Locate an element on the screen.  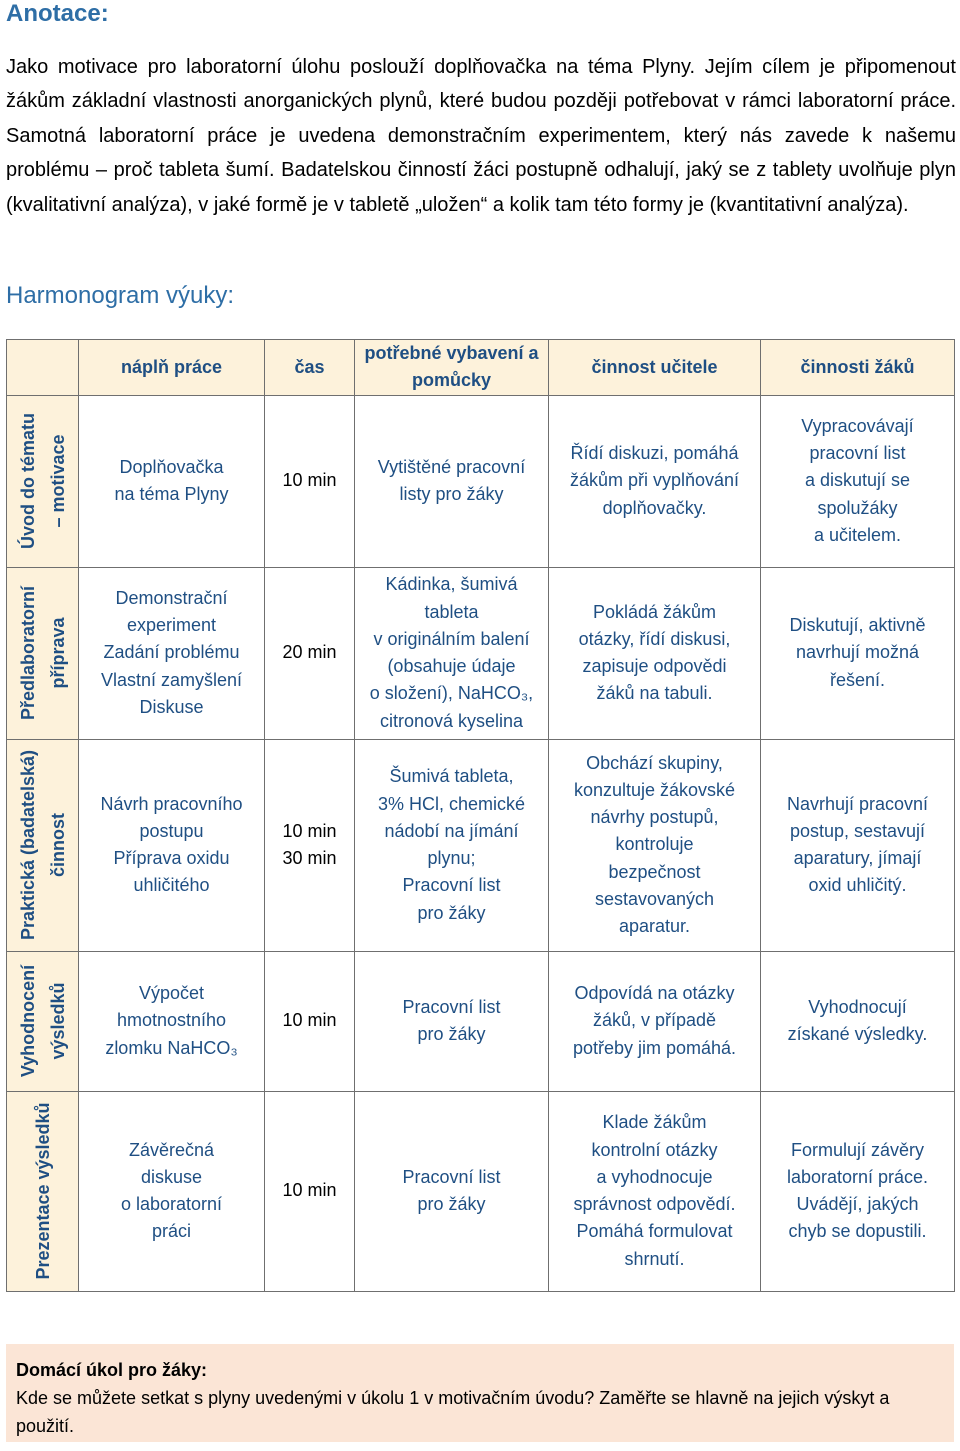
students-cell-line: Uvádějí, jakých is located at coordinates (857, 1204).